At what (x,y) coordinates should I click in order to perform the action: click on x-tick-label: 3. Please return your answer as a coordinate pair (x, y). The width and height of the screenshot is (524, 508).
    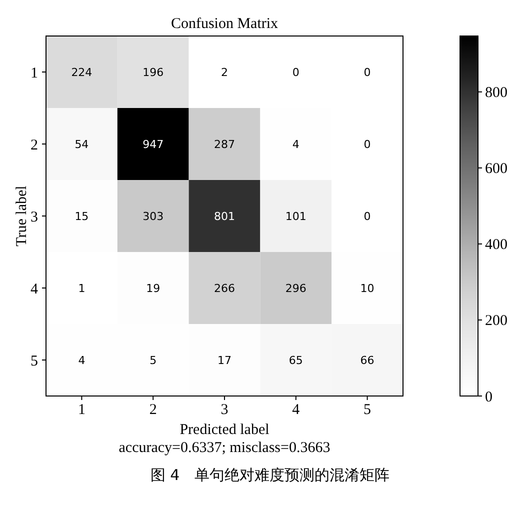
    Looking at the image, I should click on (224, 410).